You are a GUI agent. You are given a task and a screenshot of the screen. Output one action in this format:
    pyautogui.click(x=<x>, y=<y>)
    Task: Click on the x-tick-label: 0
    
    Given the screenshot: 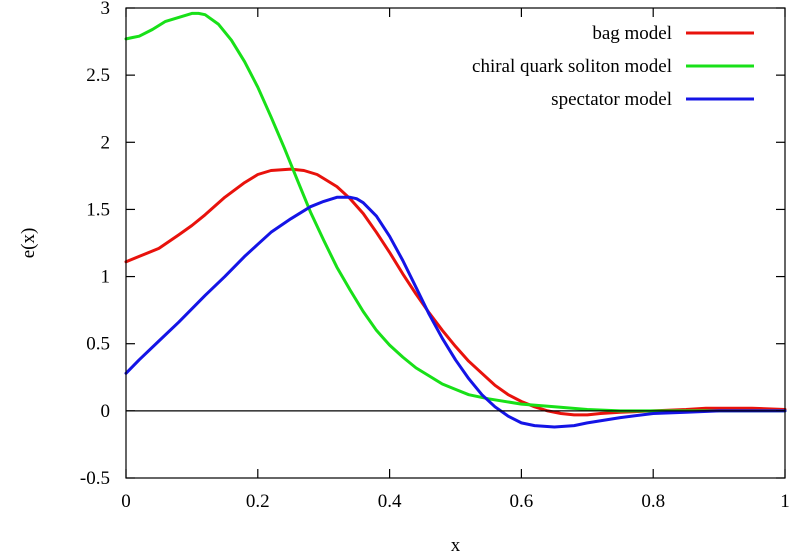 What is the action you would take?
    pyautogui.click(x=126, y=501)
    